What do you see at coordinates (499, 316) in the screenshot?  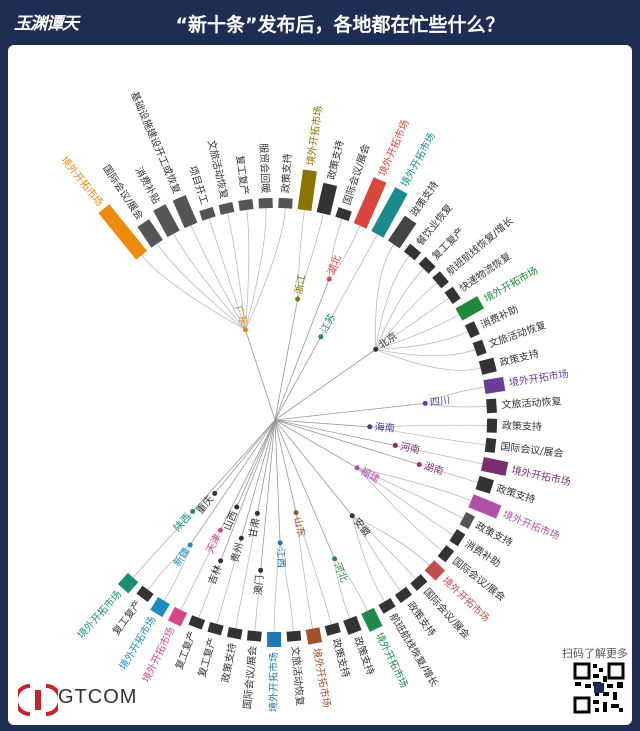 I see `leaf-label: 消费补助` at bounding box center [499, 316].